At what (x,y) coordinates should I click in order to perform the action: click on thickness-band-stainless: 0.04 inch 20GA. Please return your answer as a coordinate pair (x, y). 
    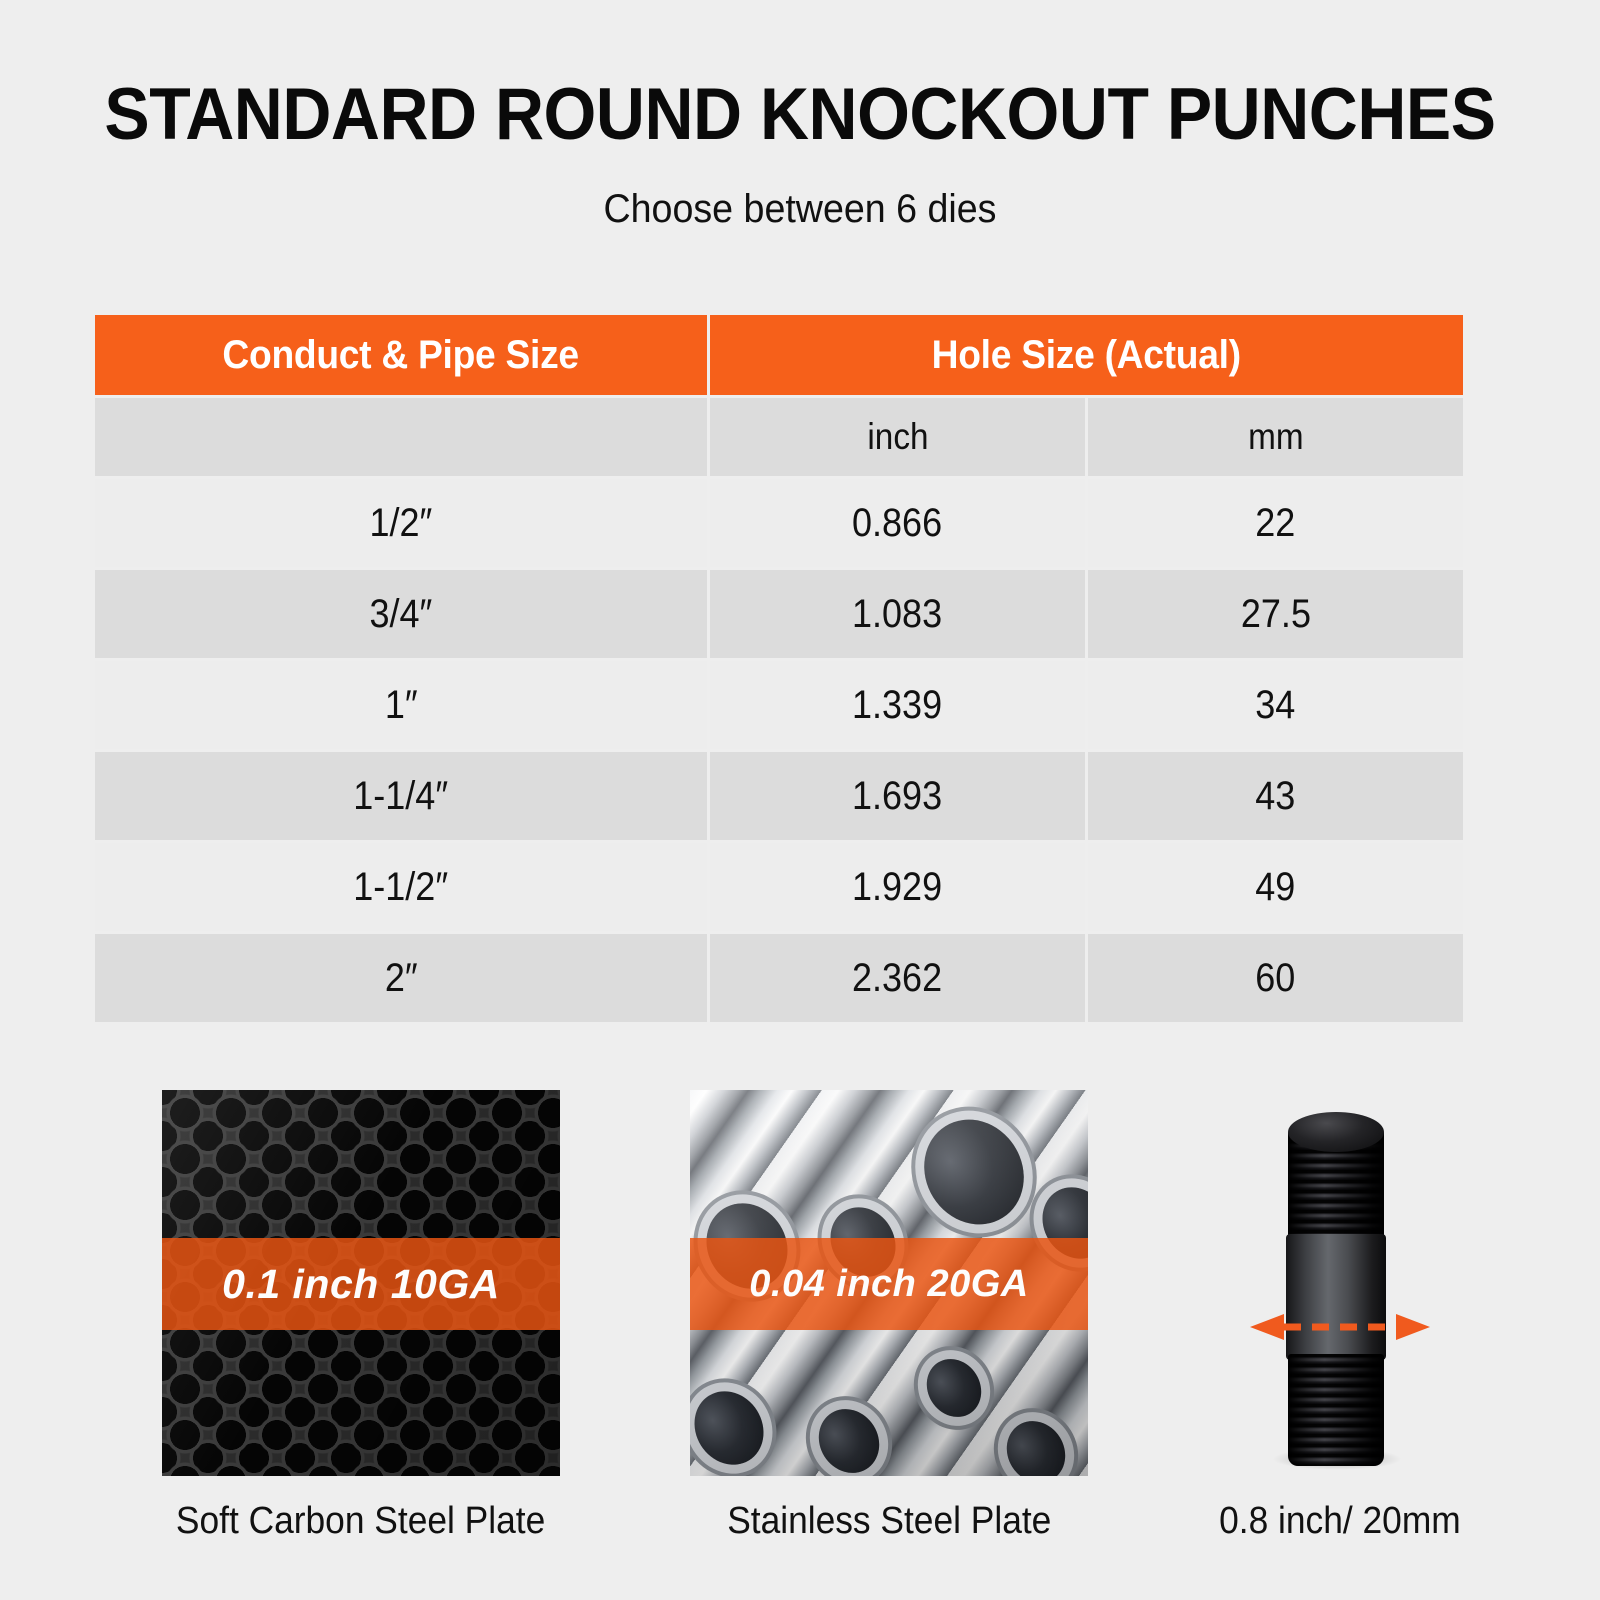
    Looking at the image, I should click on (889, 1284).